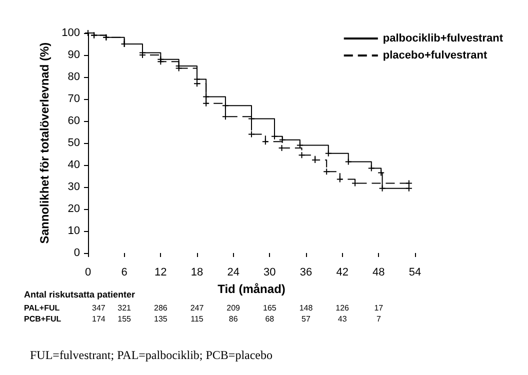 This screenshot has width=528, height=375. What do you see at coordinates (160, 272) in the screenshot?
I see `x-tick-label: 12` at bounding box center [160, 272].